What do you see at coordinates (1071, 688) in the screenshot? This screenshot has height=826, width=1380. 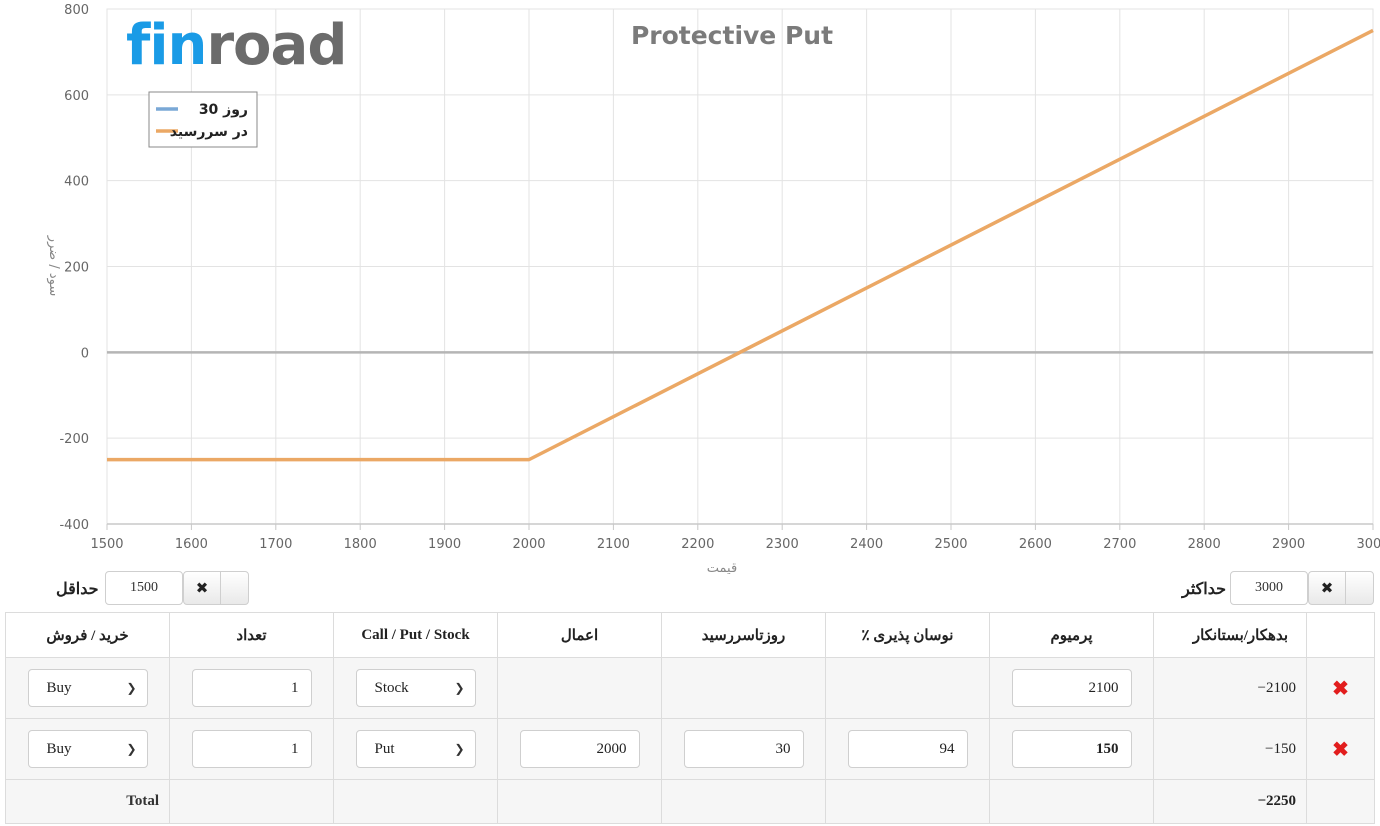 I see `premium-input: 2100` at bounding box center [1071, 688].